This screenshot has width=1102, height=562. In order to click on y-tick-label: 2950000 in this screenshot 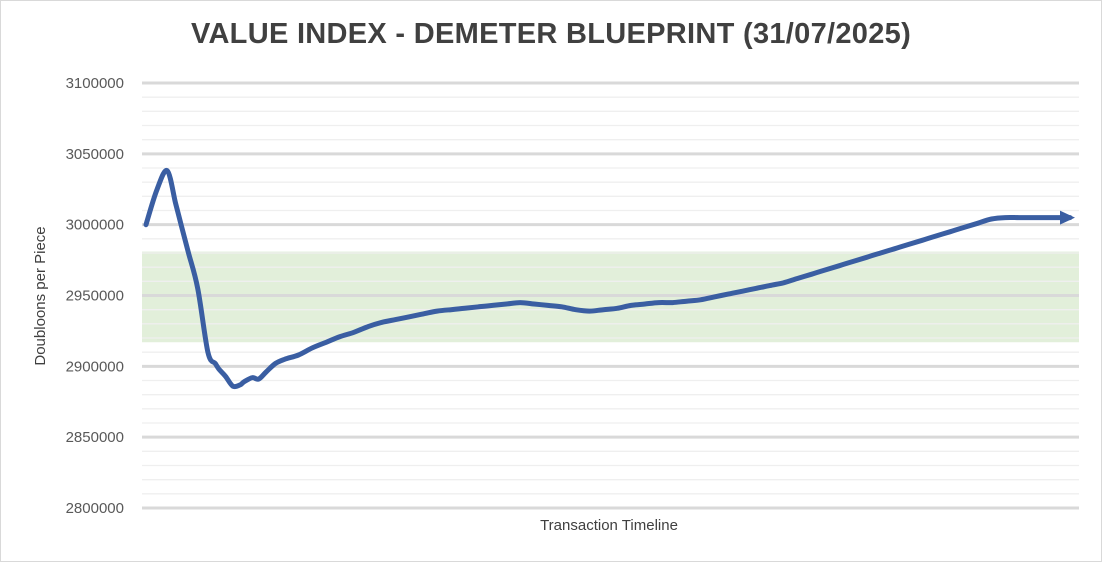, I will do `click(95, 296)`.